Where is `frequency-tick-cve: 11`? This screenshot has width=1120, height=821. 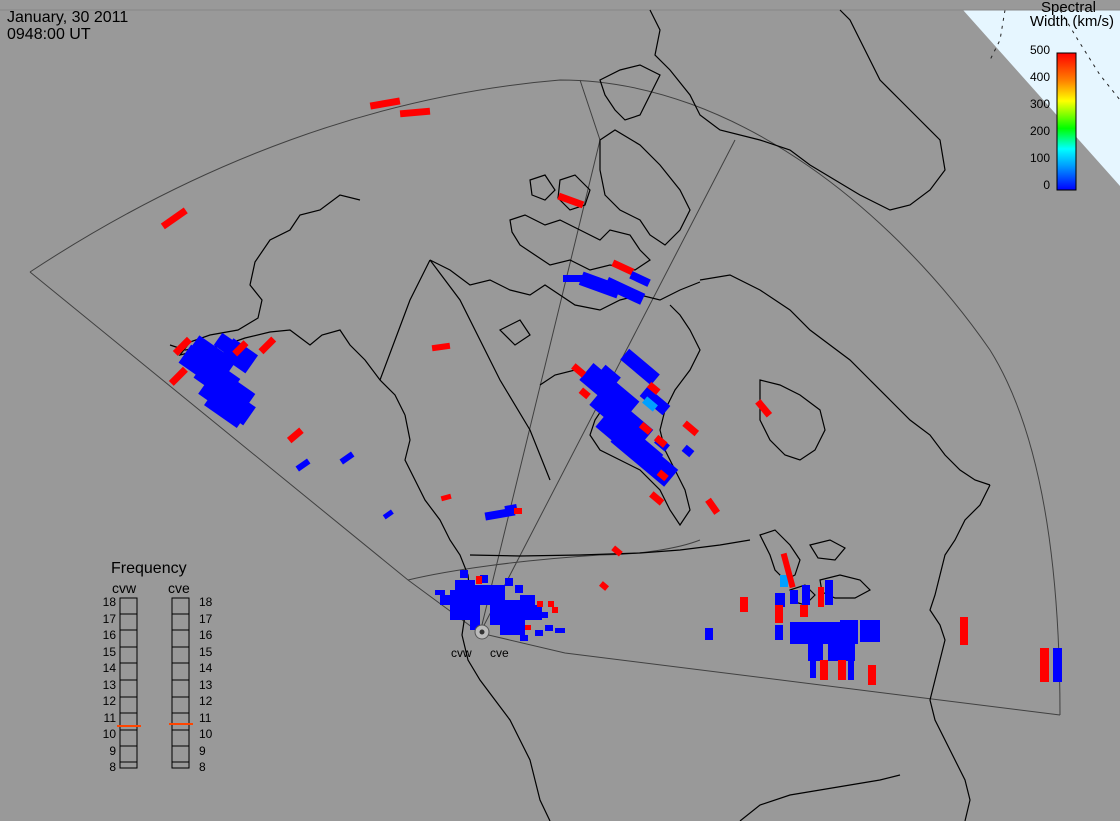 frequency-tick-cve: 11 is located at coordinates (205, 717).